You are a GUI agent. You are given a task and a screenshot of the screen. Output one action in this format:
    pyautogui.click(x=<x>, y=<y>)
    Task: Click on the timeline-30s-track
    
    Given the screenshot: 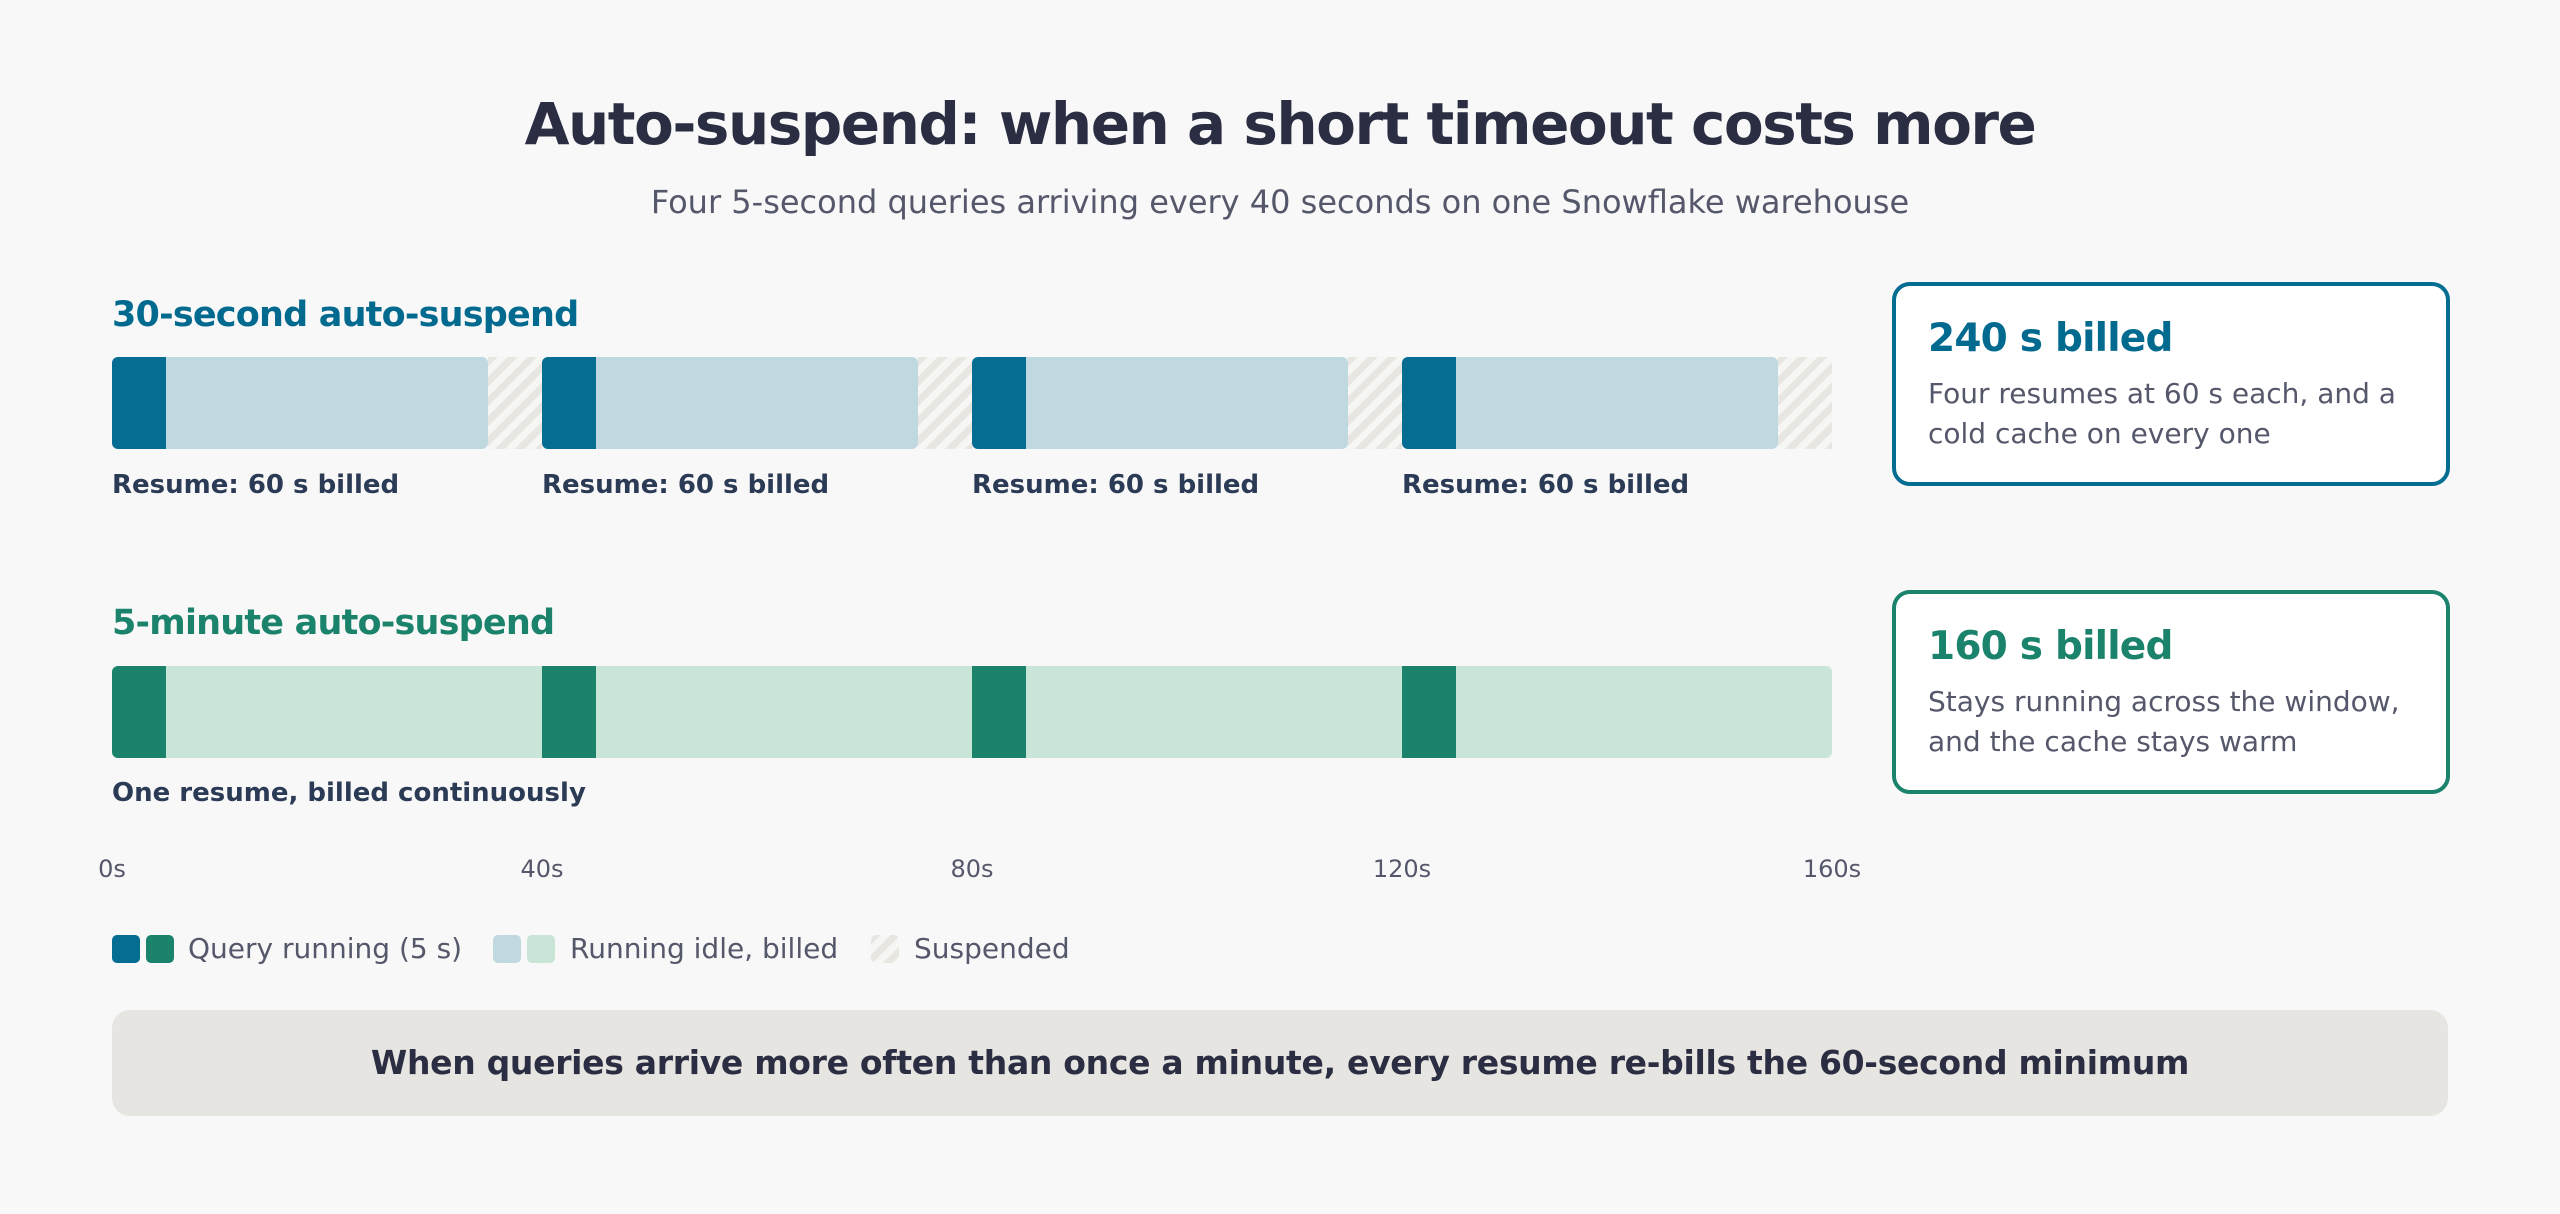 What is the action you would take?
    pyautogui.click(x=972, y=403)
    